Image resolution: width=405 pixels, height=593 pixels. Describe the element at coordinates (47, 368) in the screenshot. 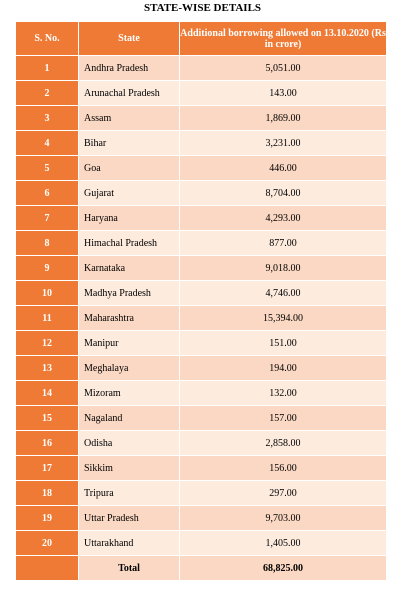

I see `cell-sno: 13` at that location.